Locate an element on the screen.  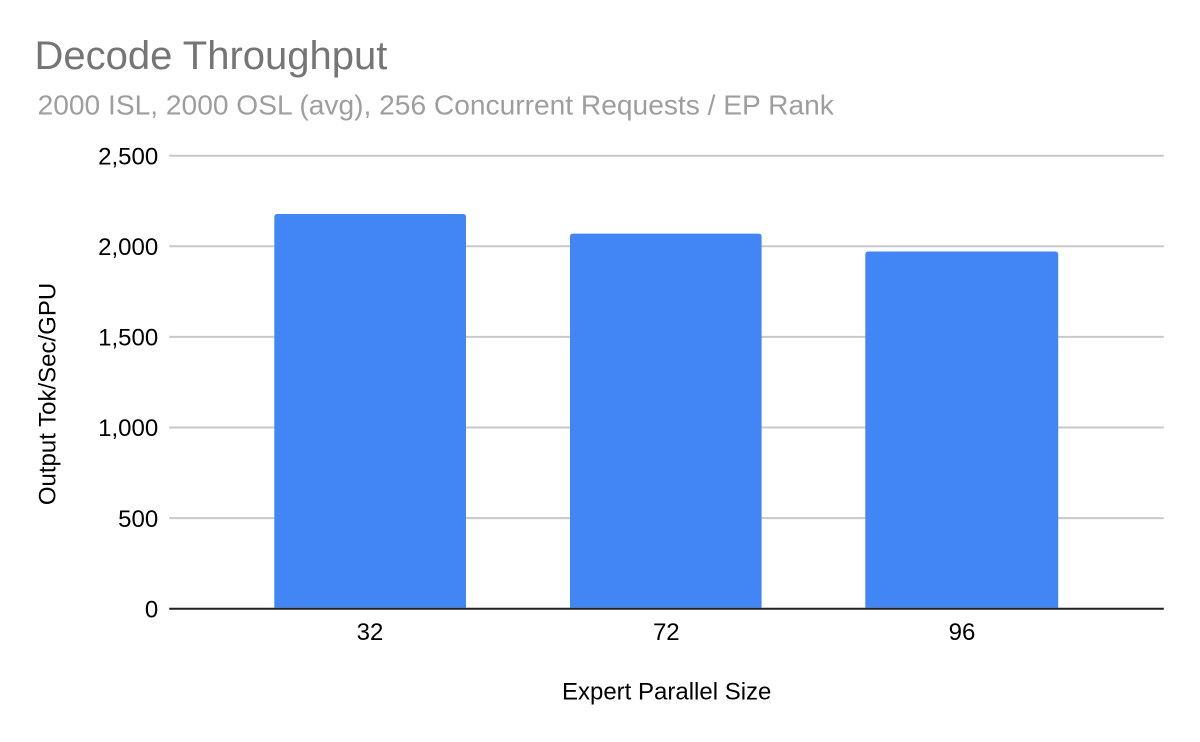
svg-text: 0 is located at coordinates (151, 610).